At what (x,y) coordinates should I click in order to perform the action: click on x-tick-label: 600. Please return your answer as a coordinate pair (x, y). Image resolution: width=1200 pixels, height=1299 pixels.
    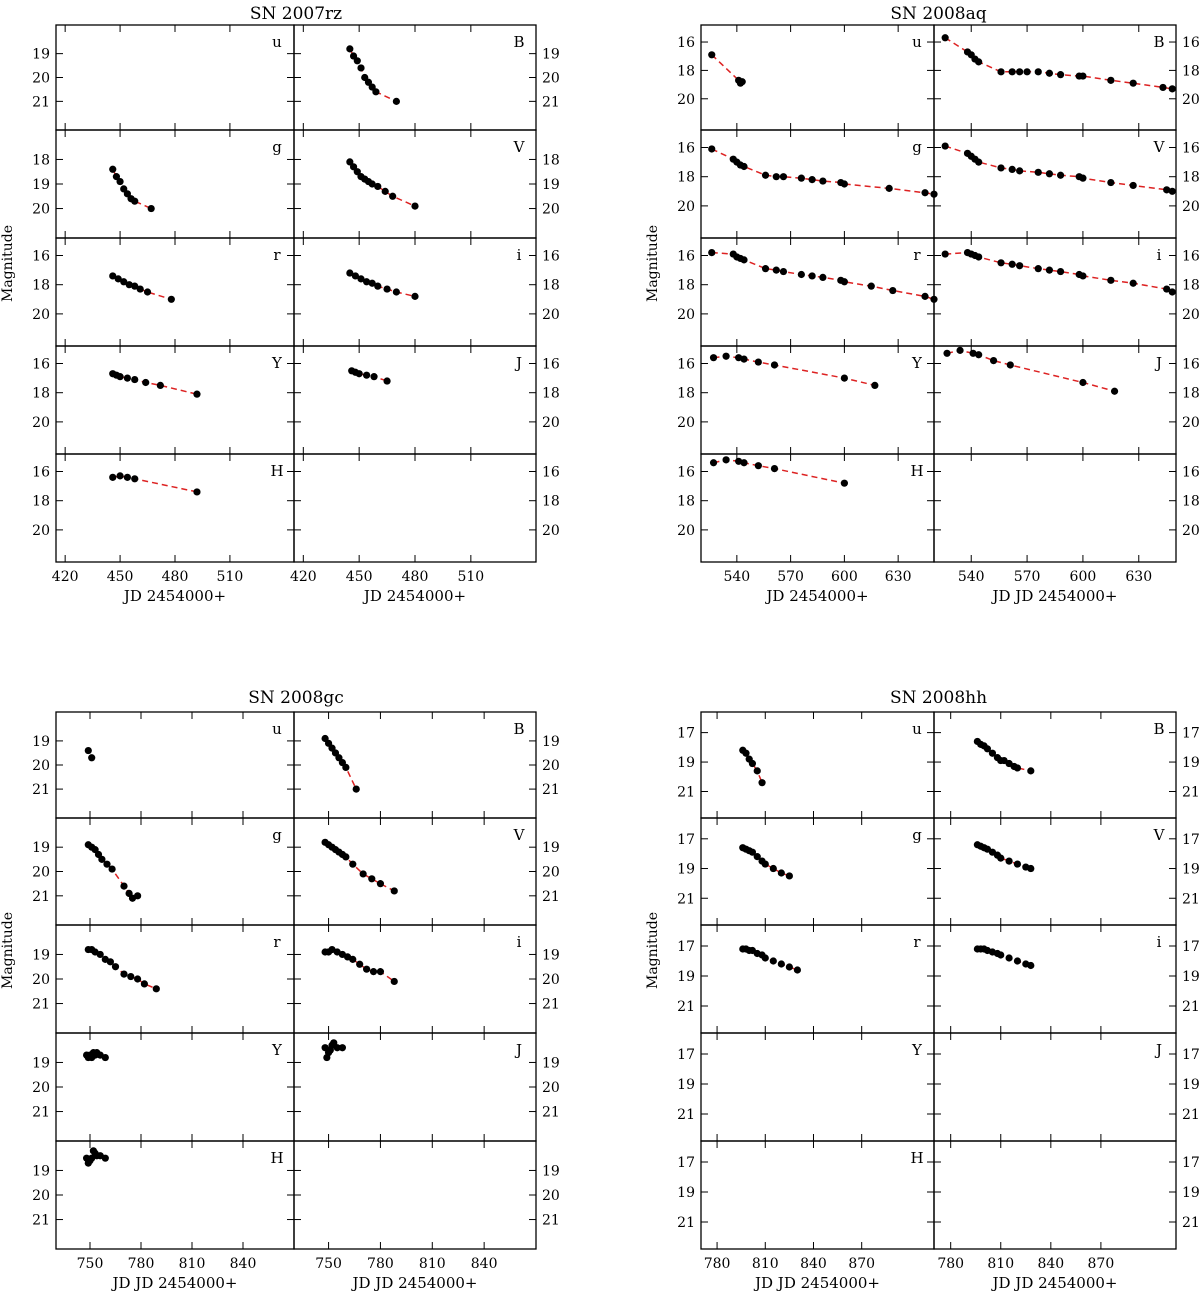
    Looking at the image, I should click on (1083, 577).